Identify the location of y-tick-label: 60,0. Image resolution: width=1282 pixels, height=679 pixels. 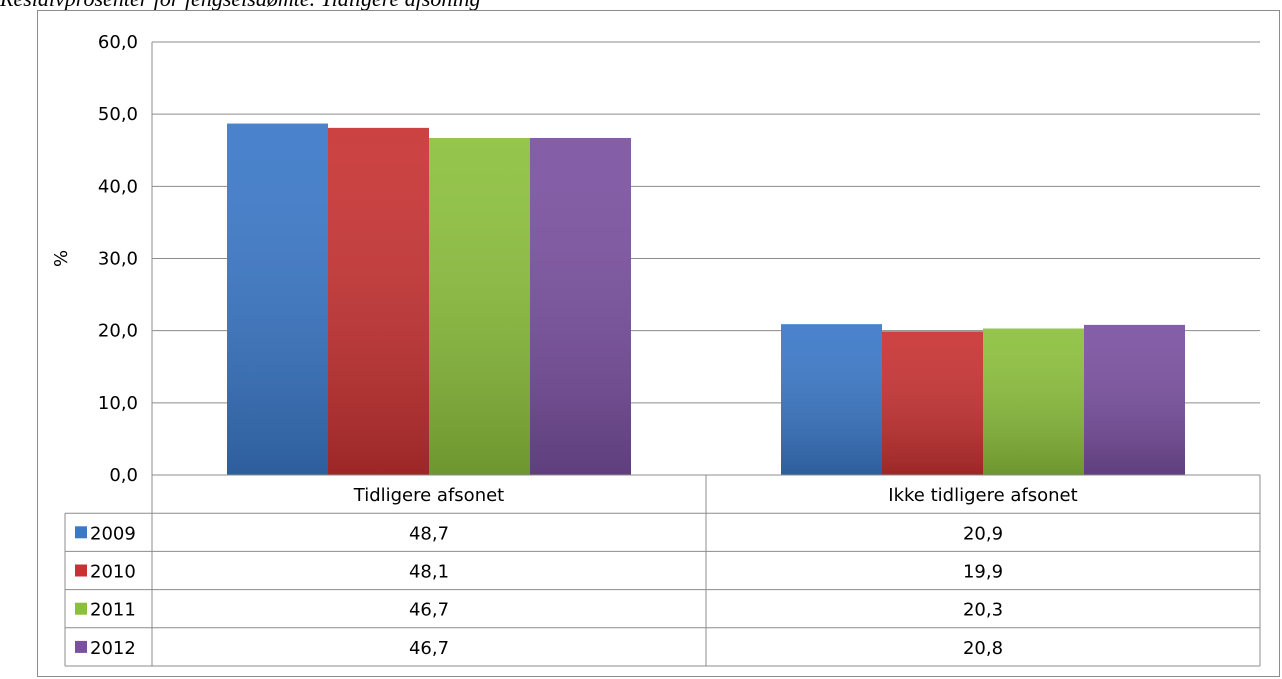
(118, 42).